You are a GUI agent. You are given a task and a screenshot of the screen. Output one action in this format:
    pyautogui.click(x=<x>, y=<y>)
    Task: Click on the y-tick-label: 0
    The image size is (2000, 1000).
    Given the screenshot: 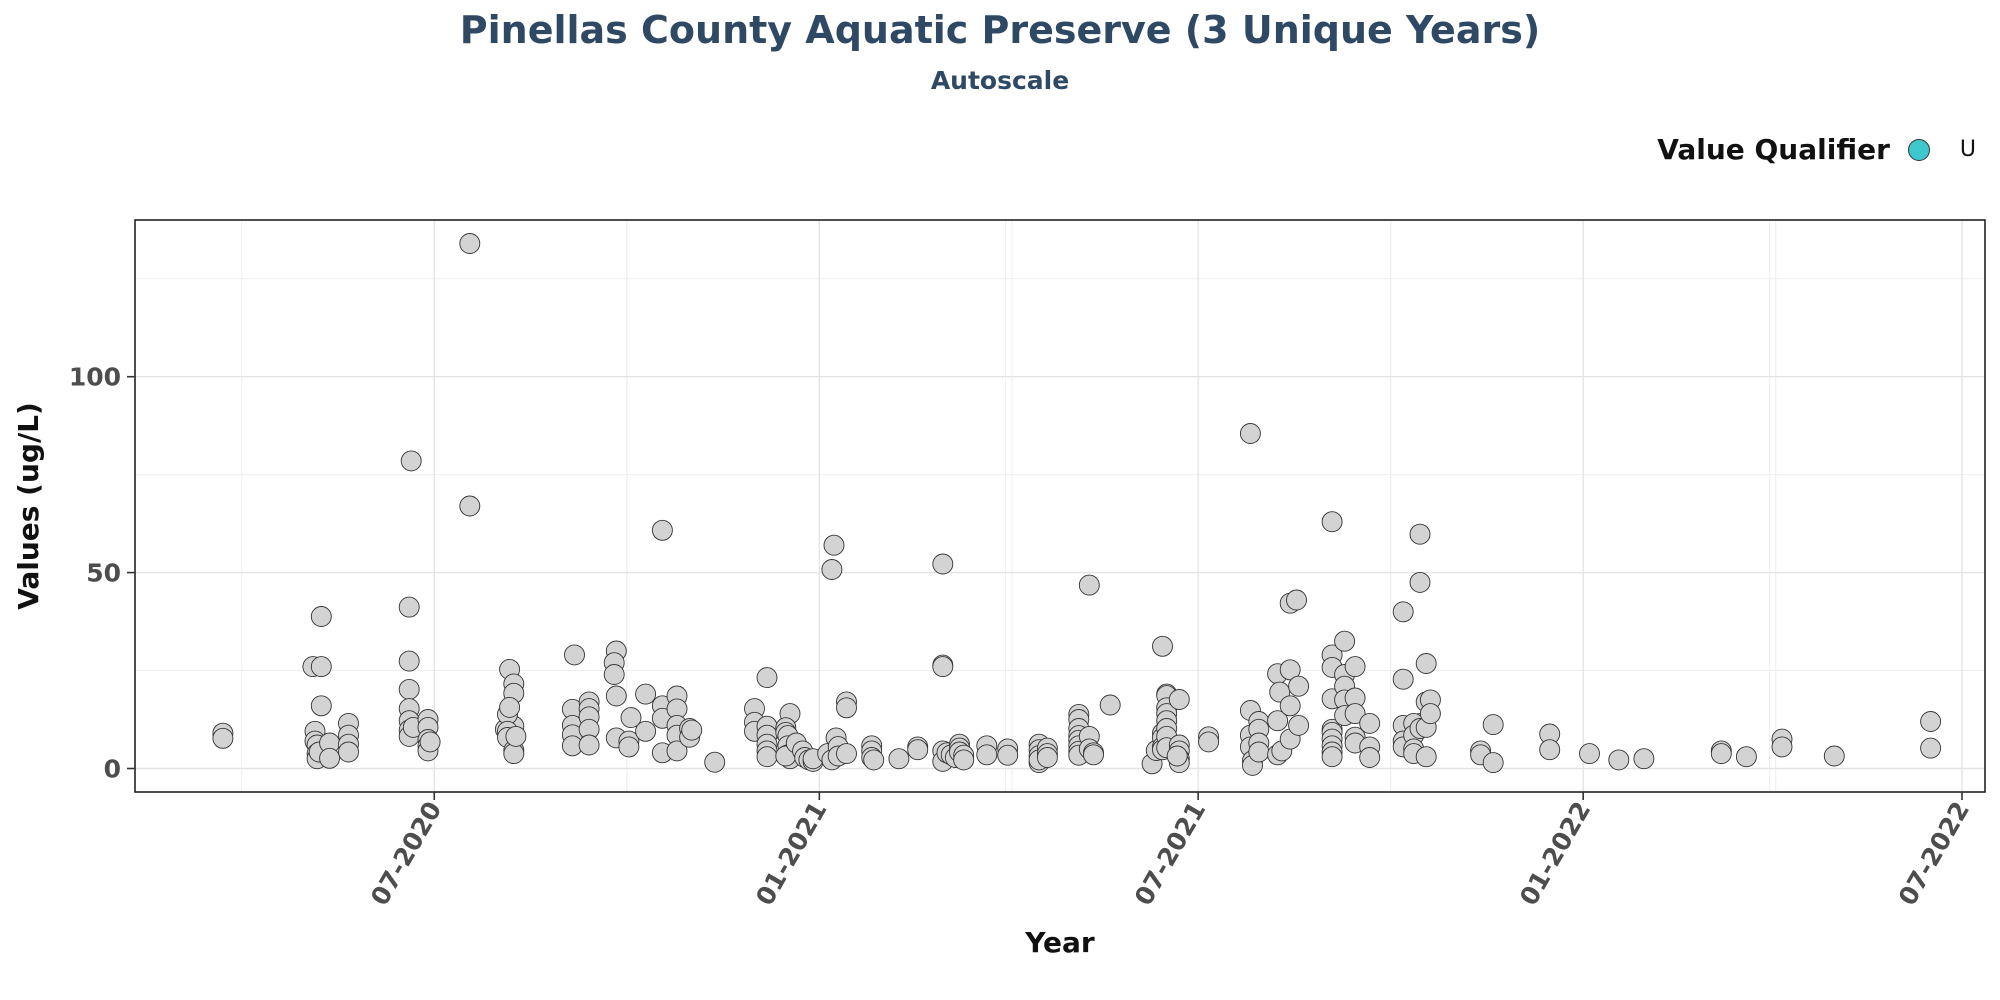 What is the action you would take?
    pyautogui.click(x=112, y=768)
    